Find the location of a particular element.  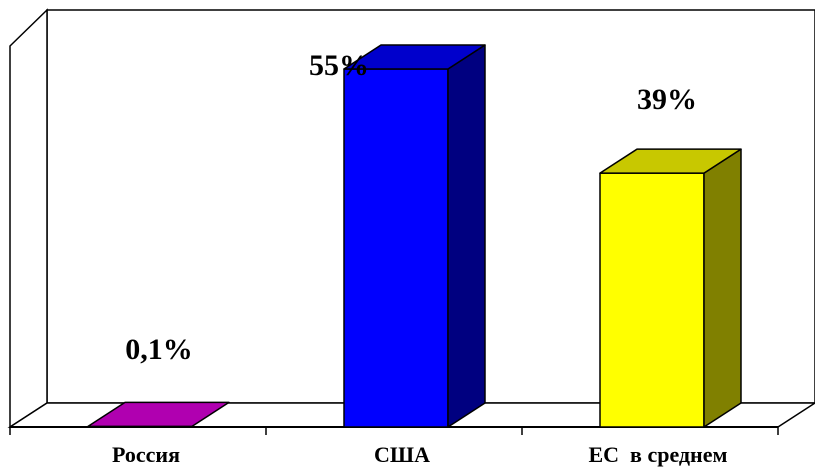

data-label: 0,1% is located at coordinates (159, 349).